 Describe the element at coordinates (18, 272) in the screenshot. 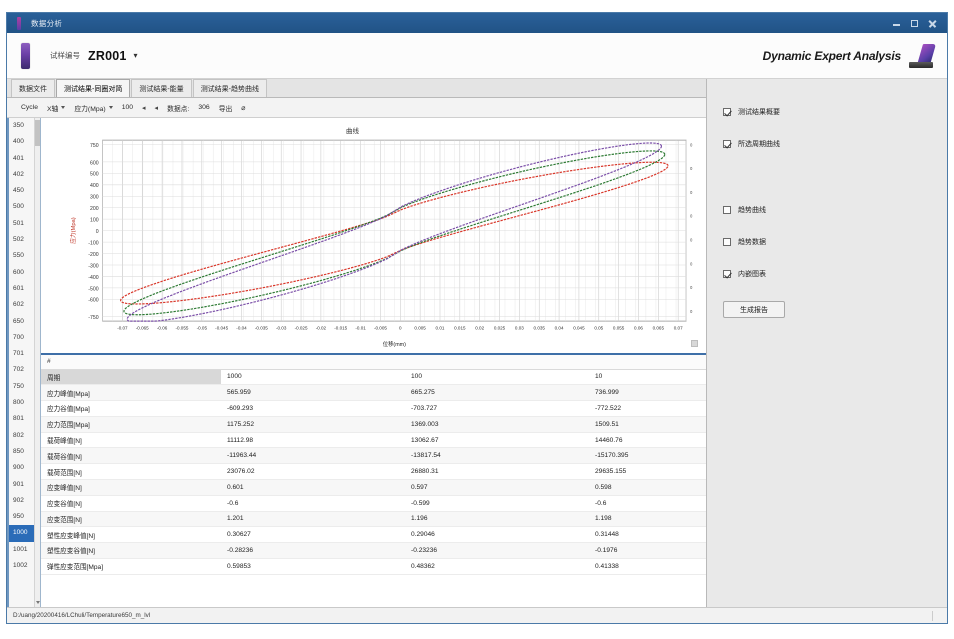

I see `cycle-list-item: 600` at that location.